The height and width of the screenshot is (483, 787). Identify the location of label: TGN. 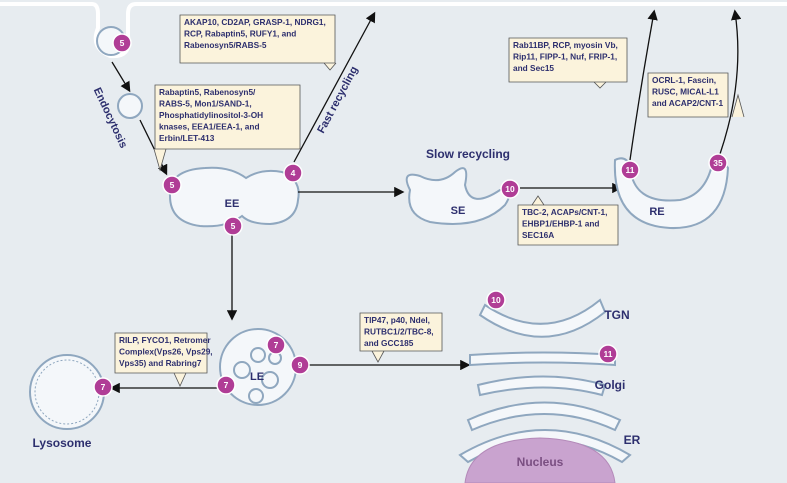
(616, 315).